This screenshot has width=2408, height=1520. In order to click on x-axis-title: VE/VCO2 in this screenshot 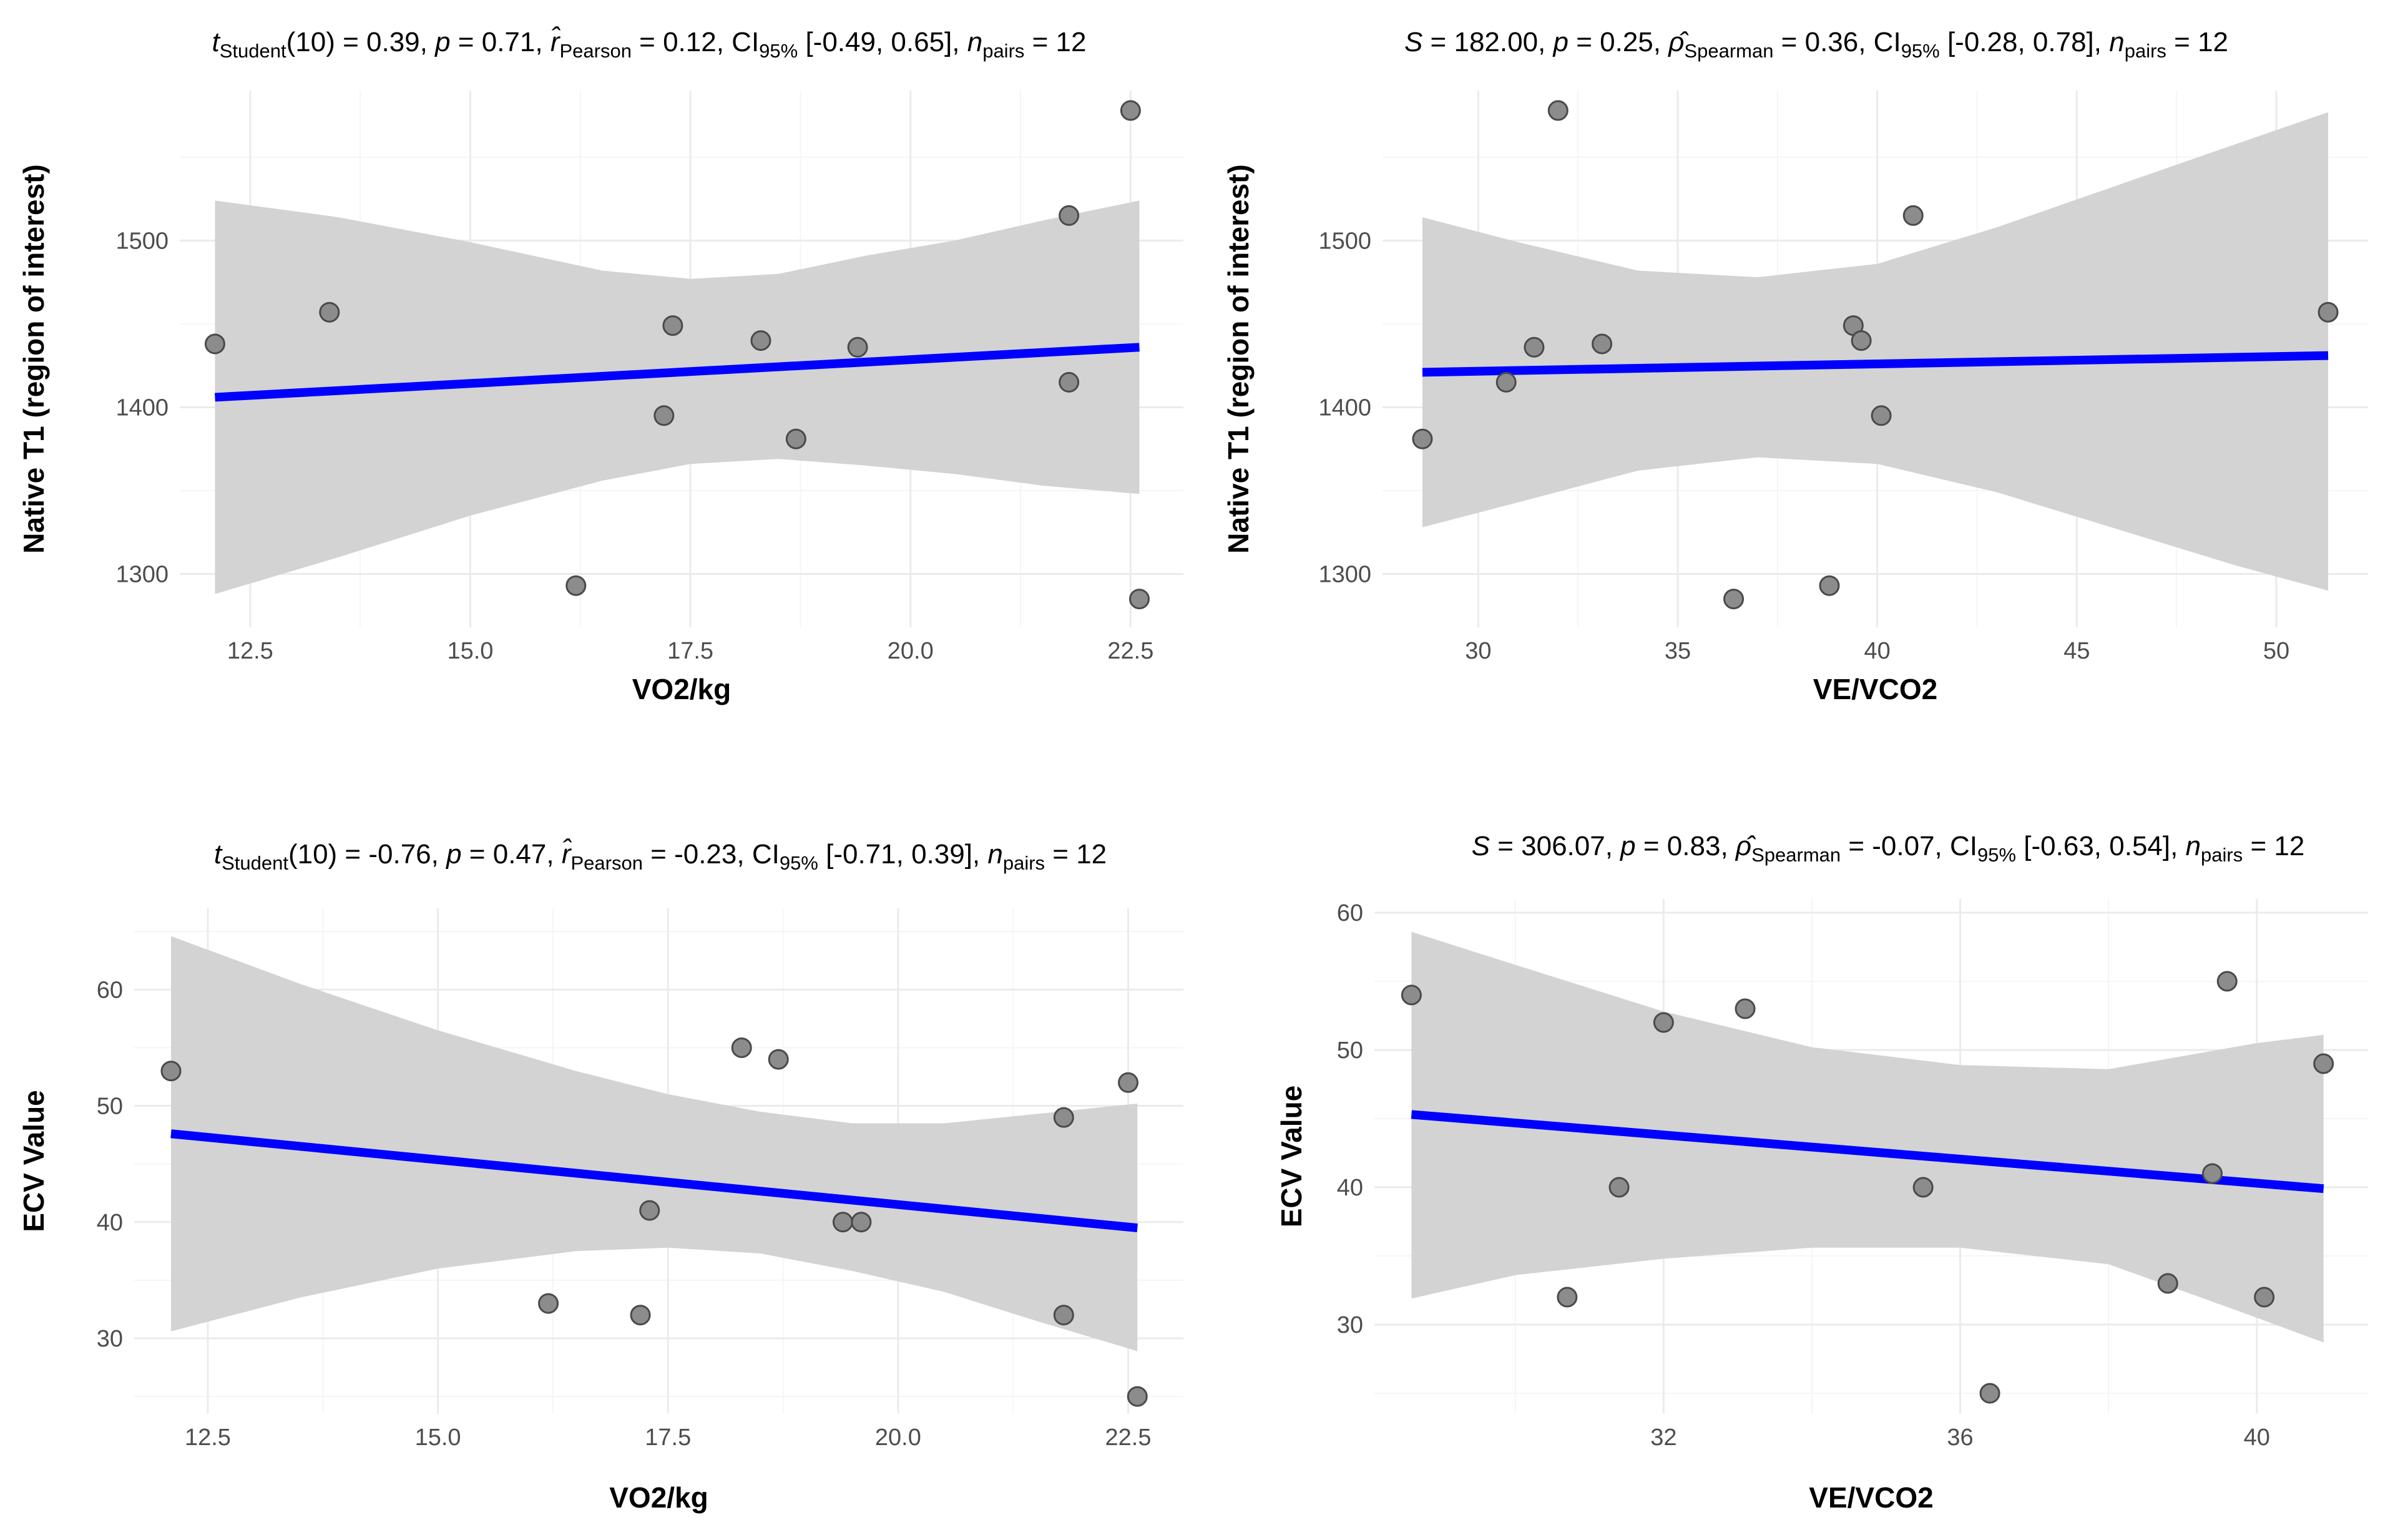, I will do `click(1875, 689)`.